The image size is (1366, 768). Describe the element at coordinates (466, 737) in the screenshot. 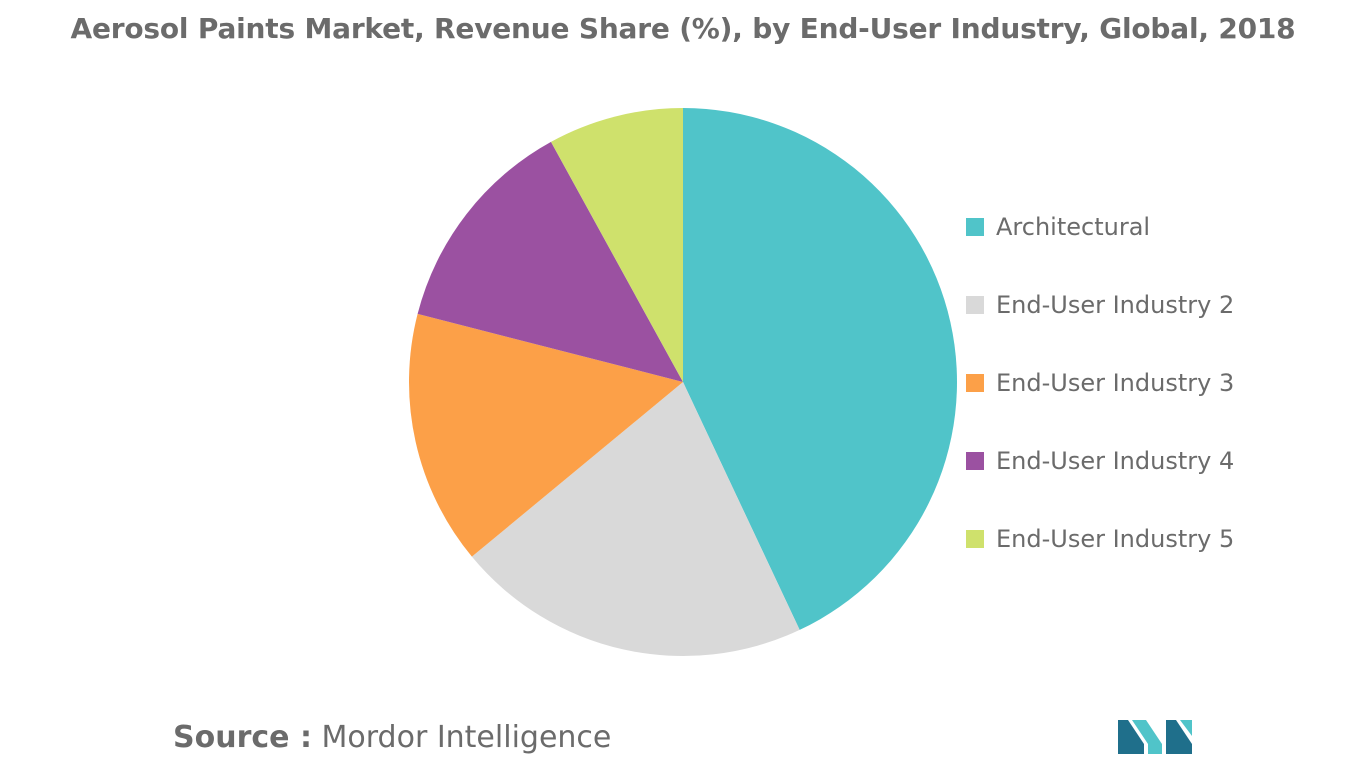

I see `source-name: Mordor Intelligence` at that location.